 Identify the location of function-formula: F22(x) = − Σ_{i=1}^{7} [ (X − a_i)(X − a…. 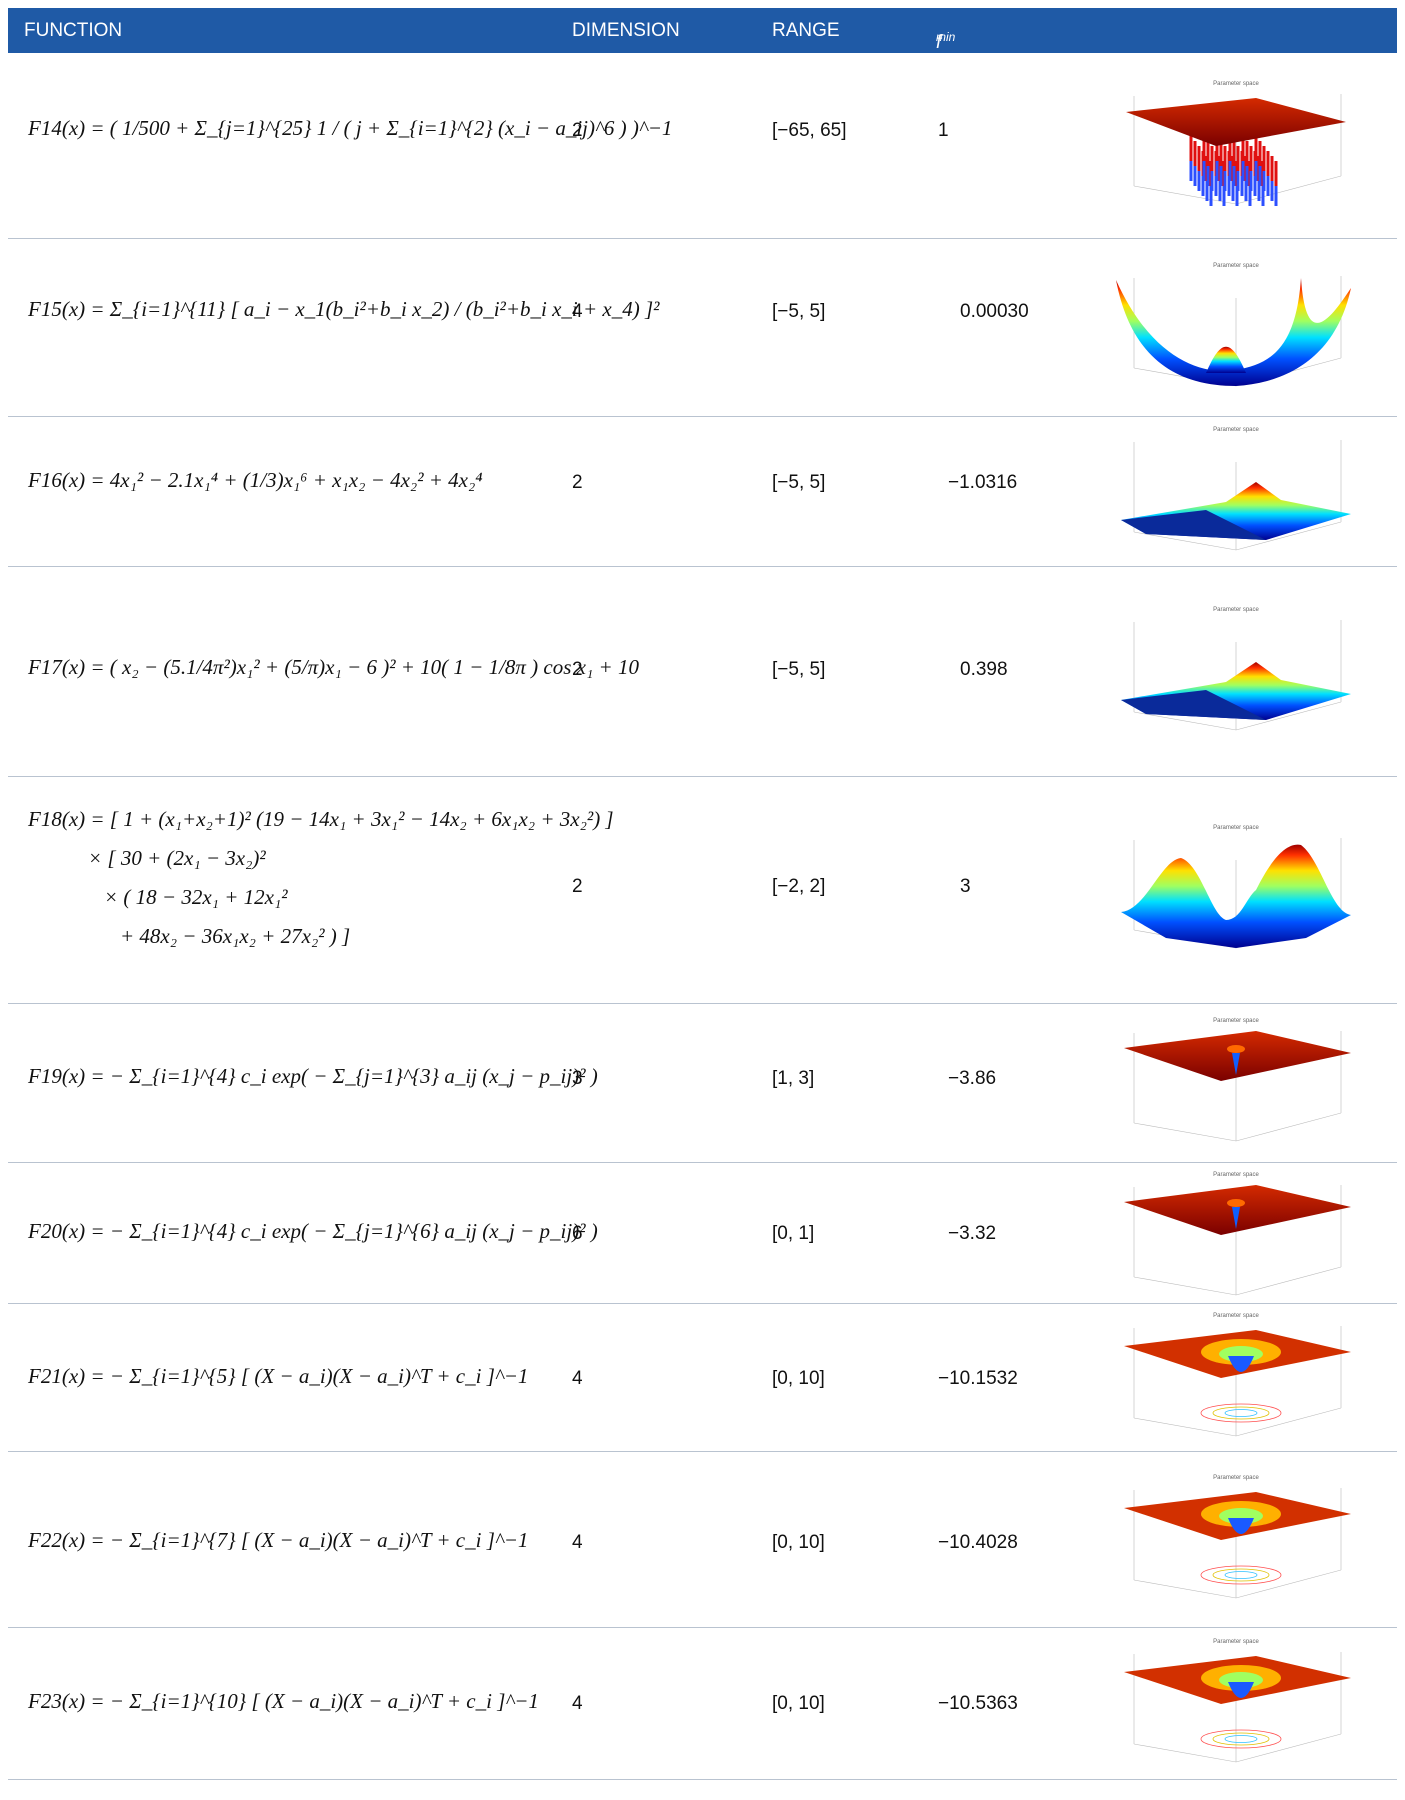
(278, 1540).